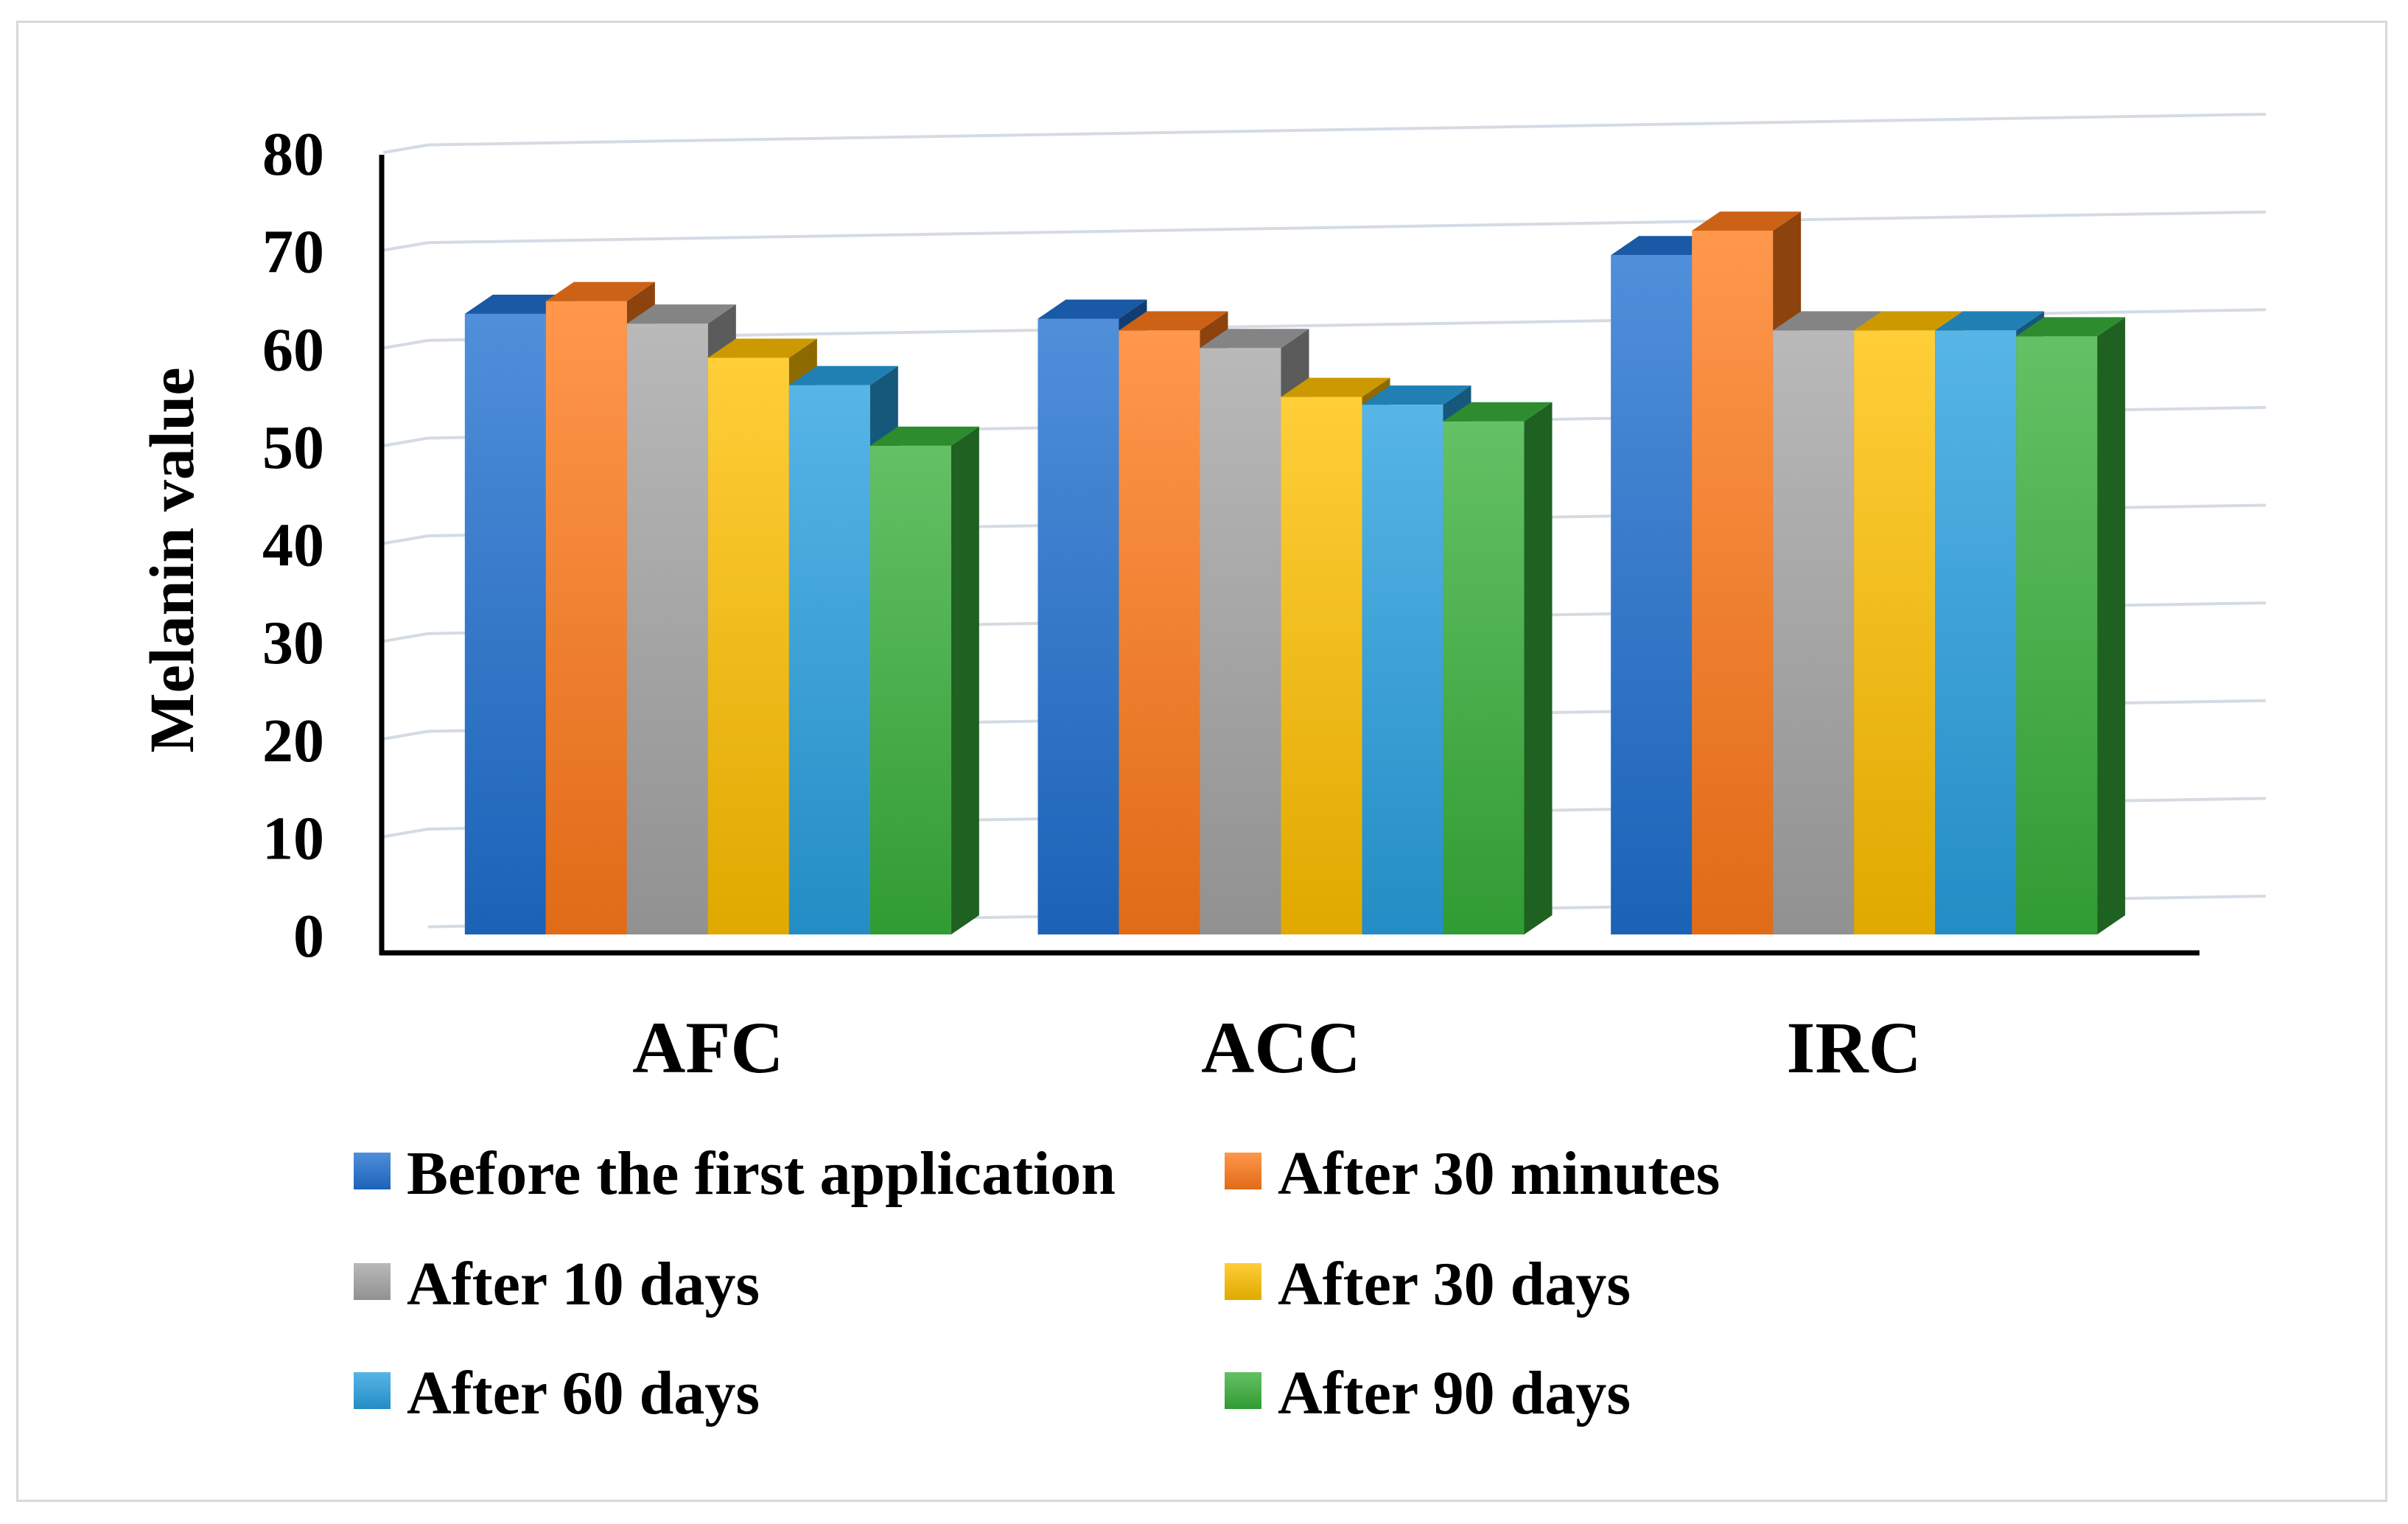  I want to click on y-tick-label: 60, so click(293, 350).